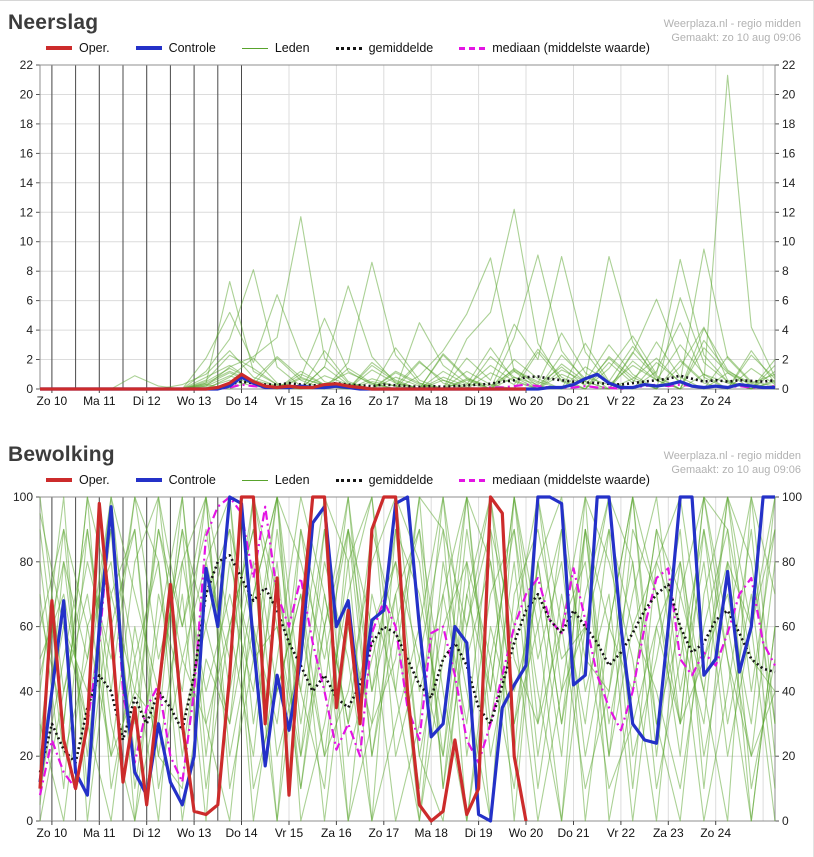 The width and height of the screenshot is (814, 857). What do you see at coordinates (78, 48) in the screenshot?
I see `legend-item-oper: Oper.` at bounding box center [78, 48].